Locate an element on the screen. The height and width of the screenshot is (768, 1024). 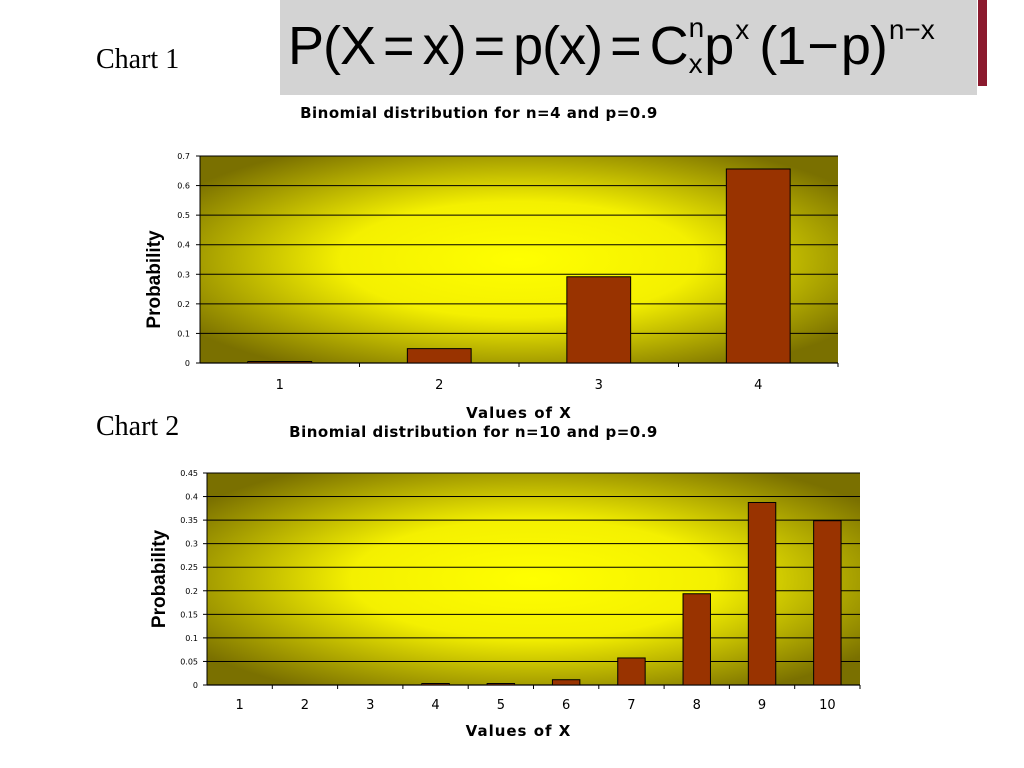
chart2-ytick-label: 0.15 is located at coordinates (189, 614).